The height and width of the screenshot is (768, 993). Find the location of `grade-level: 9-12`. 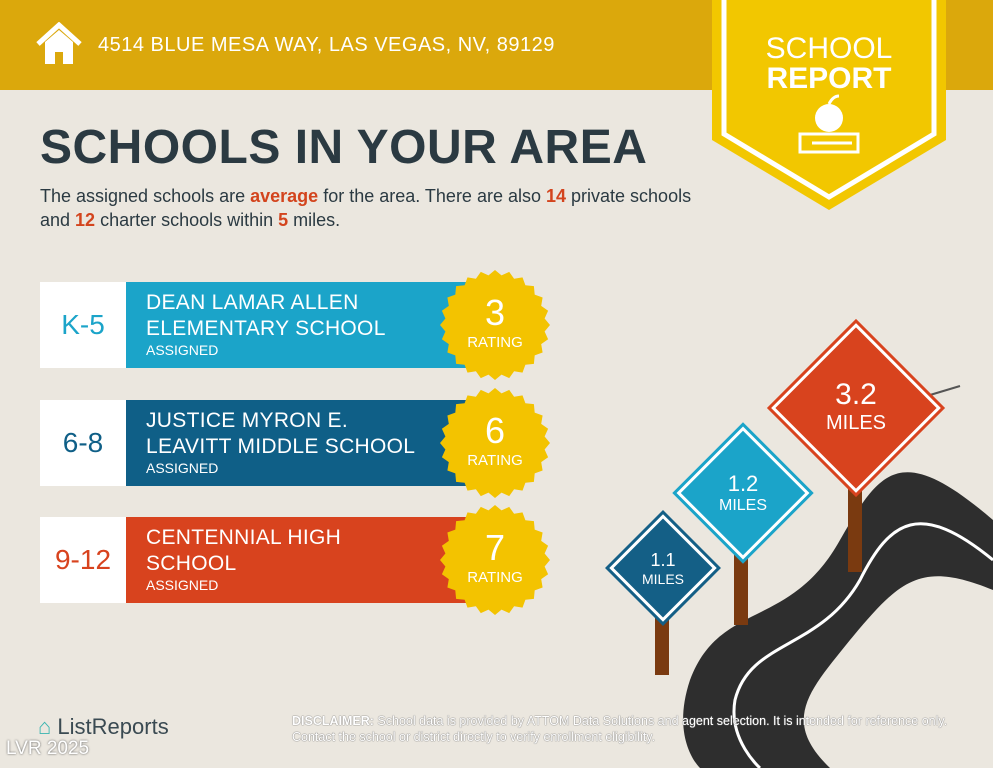

grade-level: 9-12 is located at coordinates (83, 560).